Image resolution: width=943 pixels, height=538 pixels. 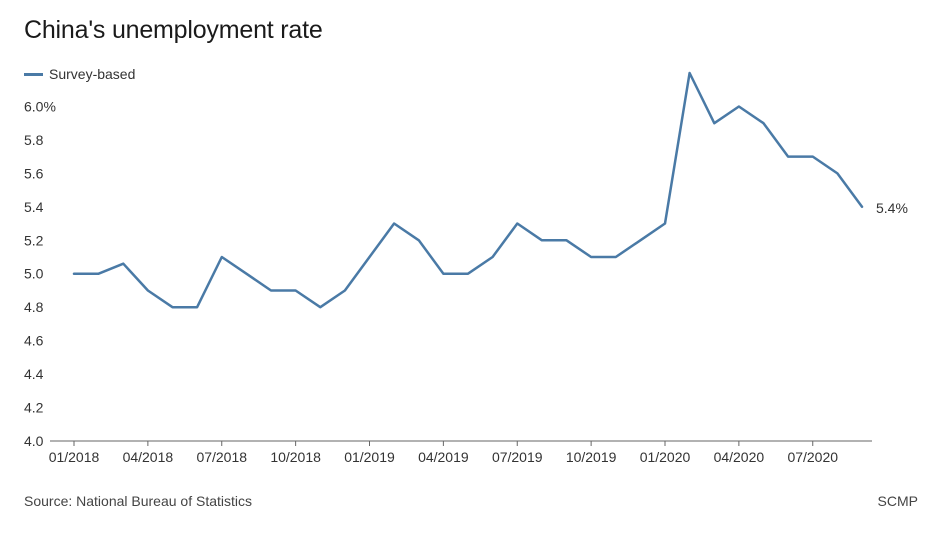 What do you see at coordinates (221, 457) in the screenshot?
I see `x-tick-label: 07/2018` at bounding box center [221, 457].